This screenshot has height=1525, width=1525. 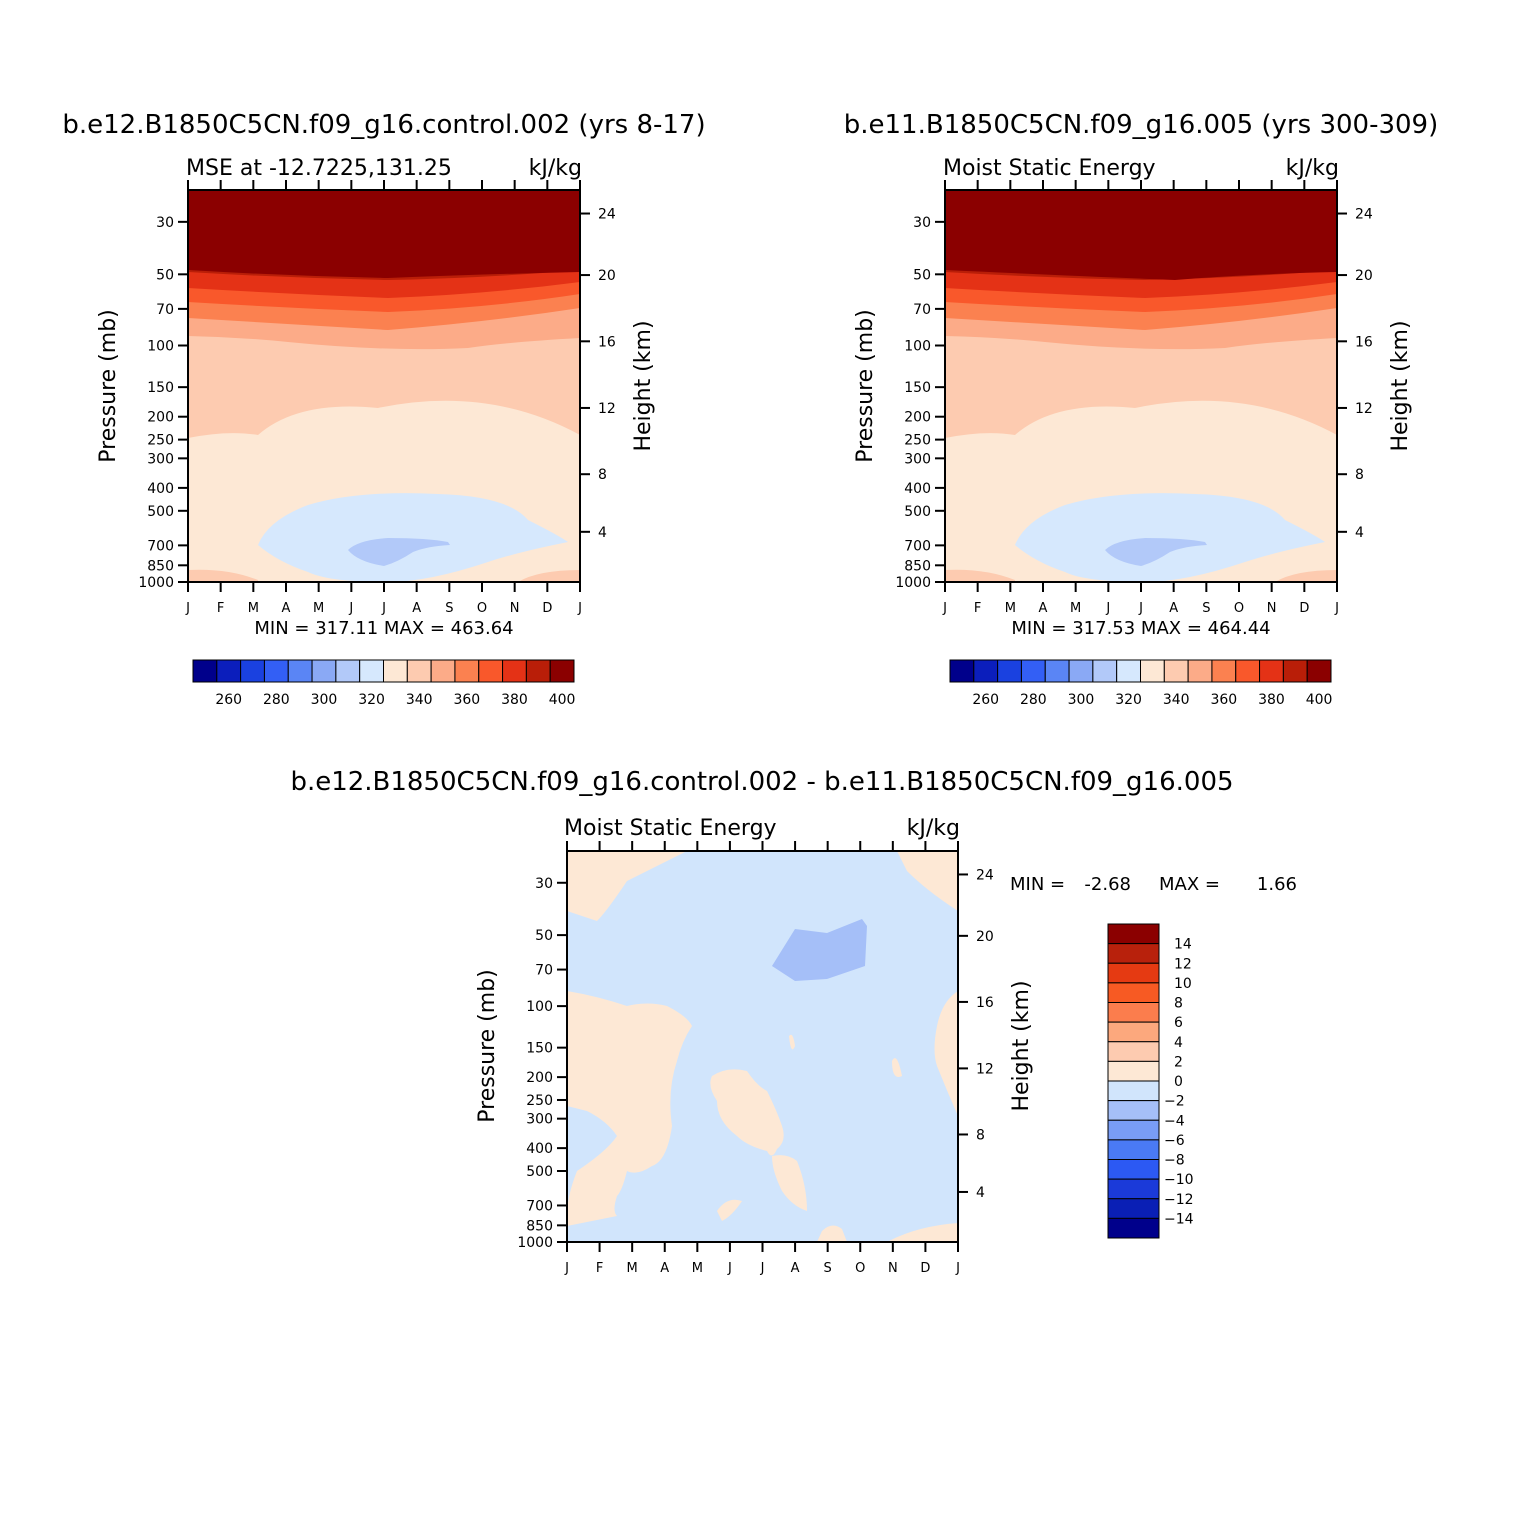 What do you see at coordinates (539, 1206) in the screenshot?
I see `y-tick-label: 700` at bounding box center [539, 1206].